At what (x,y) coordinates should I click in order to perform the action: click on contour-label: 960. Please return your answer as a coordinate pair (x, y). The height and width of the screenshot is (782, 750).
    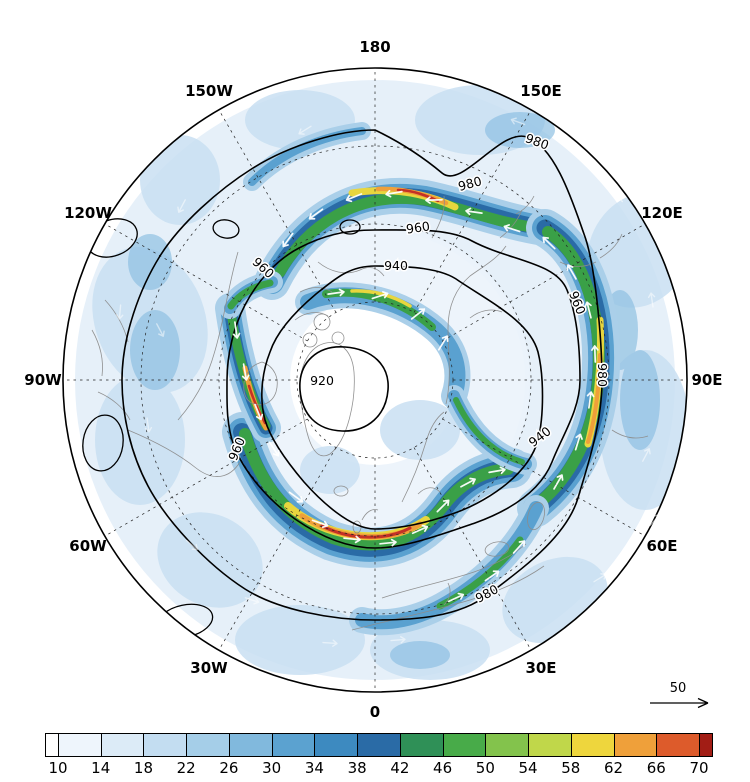
    Looking at the image, I should click on (418, 227).